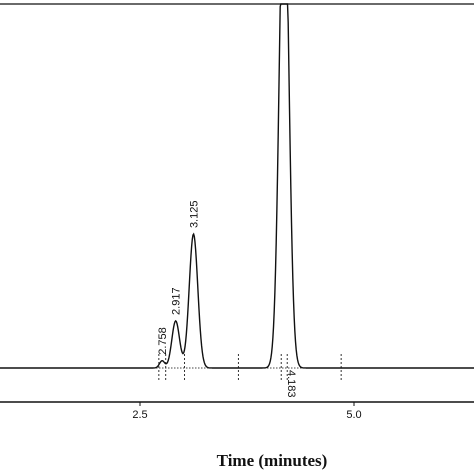 The height and width of the screenshot is (474, 474). I want to click on peak-label: 2.917, so click(177, 301).